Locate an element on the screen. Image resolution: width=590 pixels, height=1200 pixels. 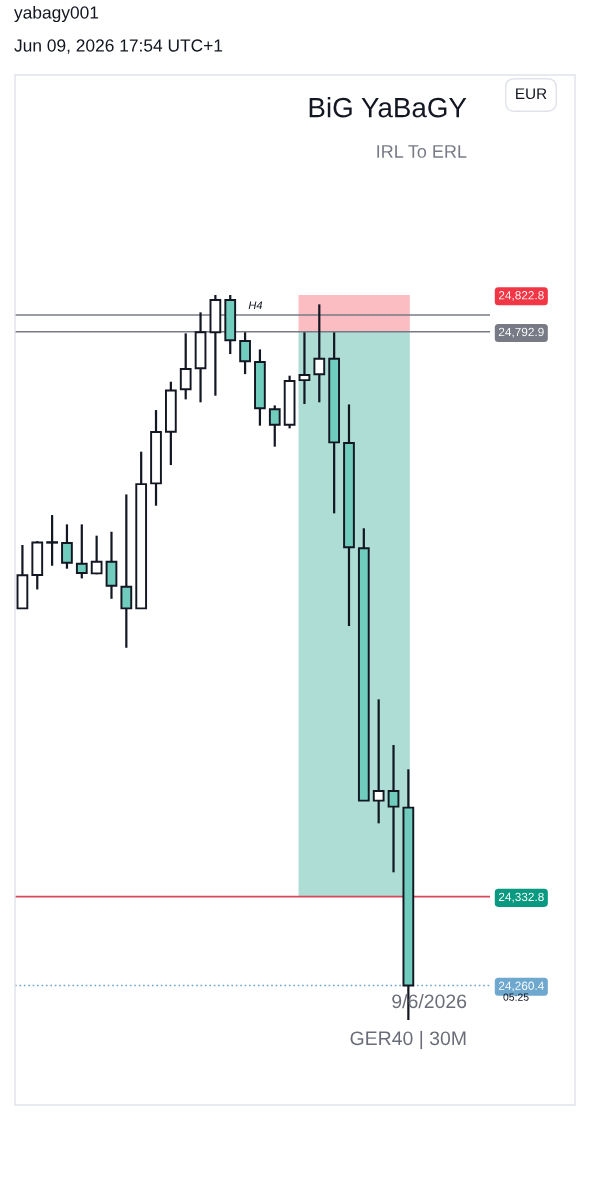
y-tick-label: 24,792.9 is located at coordinates (521, 332).